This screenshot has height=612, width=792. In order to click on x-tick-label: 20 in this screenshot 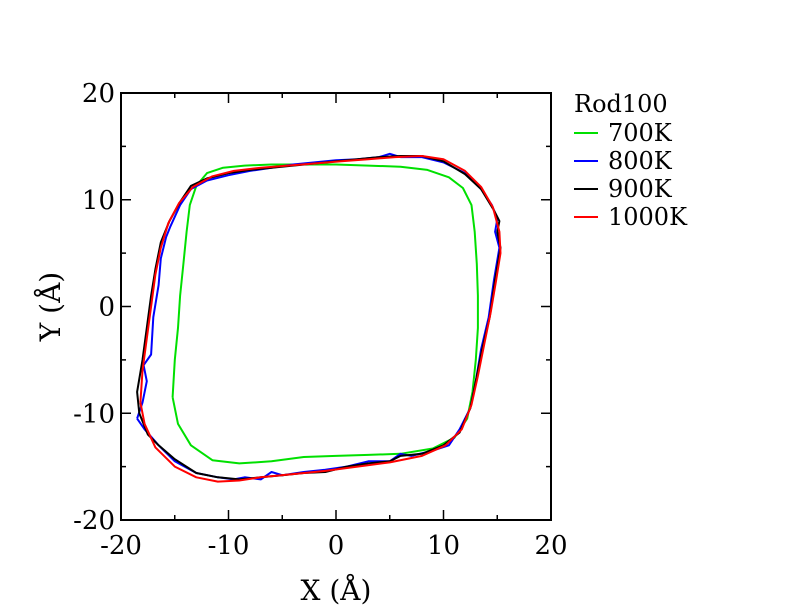, I will do `click(550, 546)`.